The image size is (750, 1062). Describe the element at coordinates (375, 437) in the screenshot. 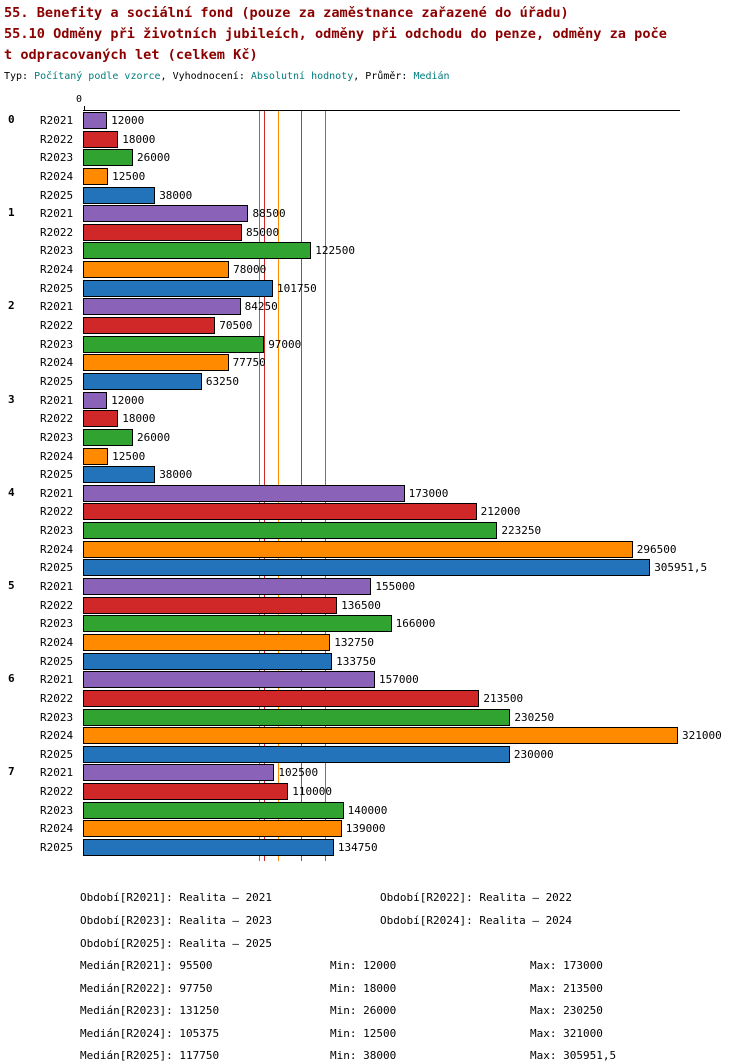

I see `chart-row: R2023 26000` at that location.